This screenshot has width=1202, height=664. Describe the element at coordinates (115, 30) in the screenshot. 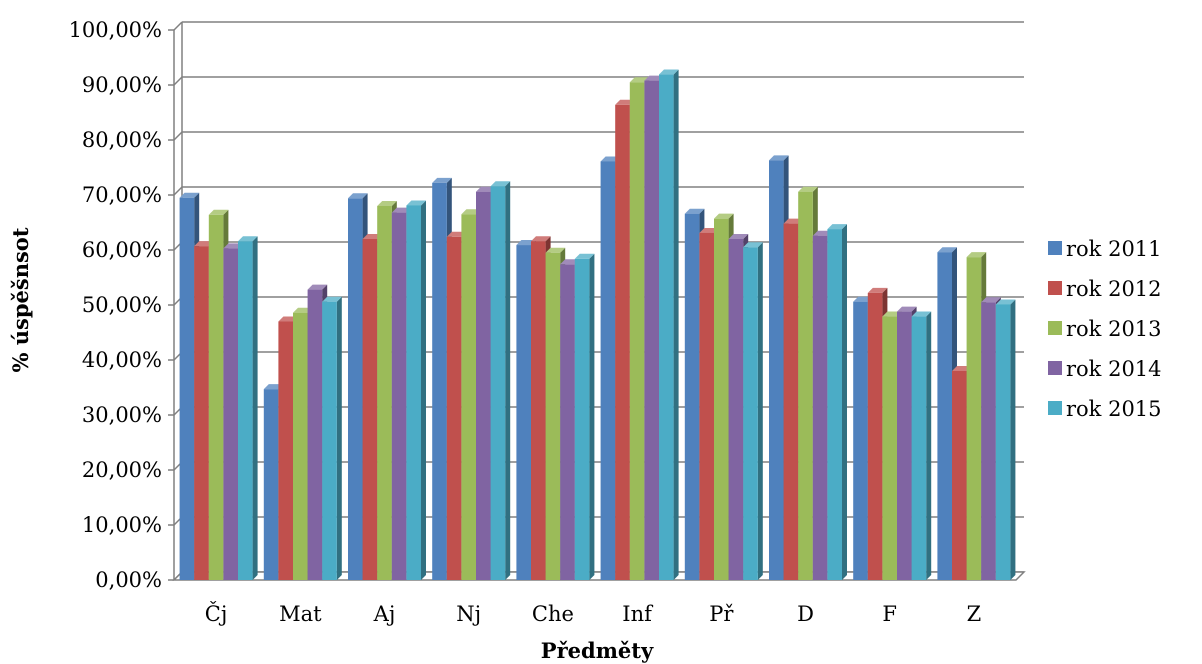

I see `y-tick-label: 100,00%` at that location.